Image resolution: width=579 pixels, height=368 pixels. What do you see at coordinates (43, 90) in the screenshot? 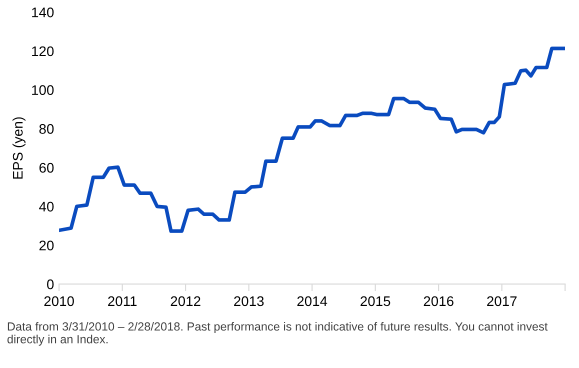
I see `y-tick-label: 100` at bounding box center [43, 90].